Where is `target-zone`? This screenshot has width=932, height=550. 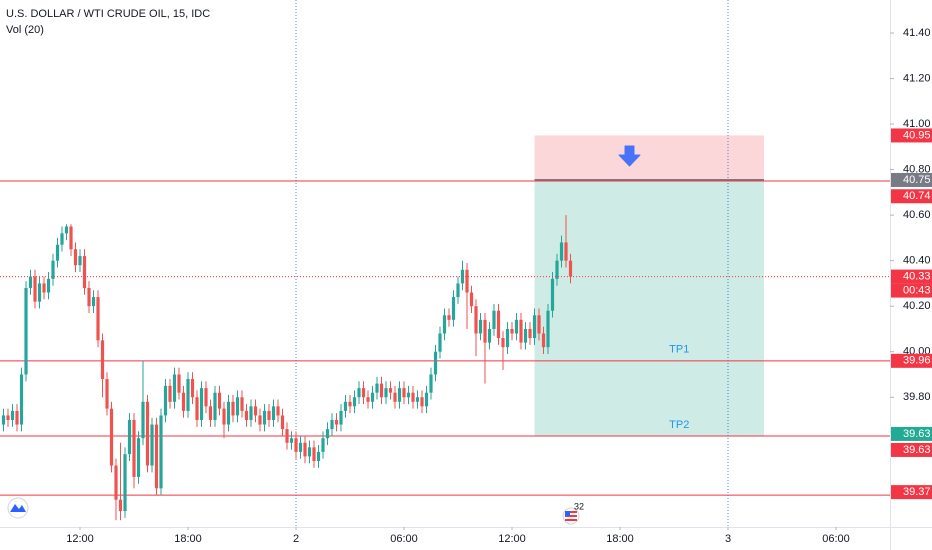
target-zone is located at coordinates (649, 308).